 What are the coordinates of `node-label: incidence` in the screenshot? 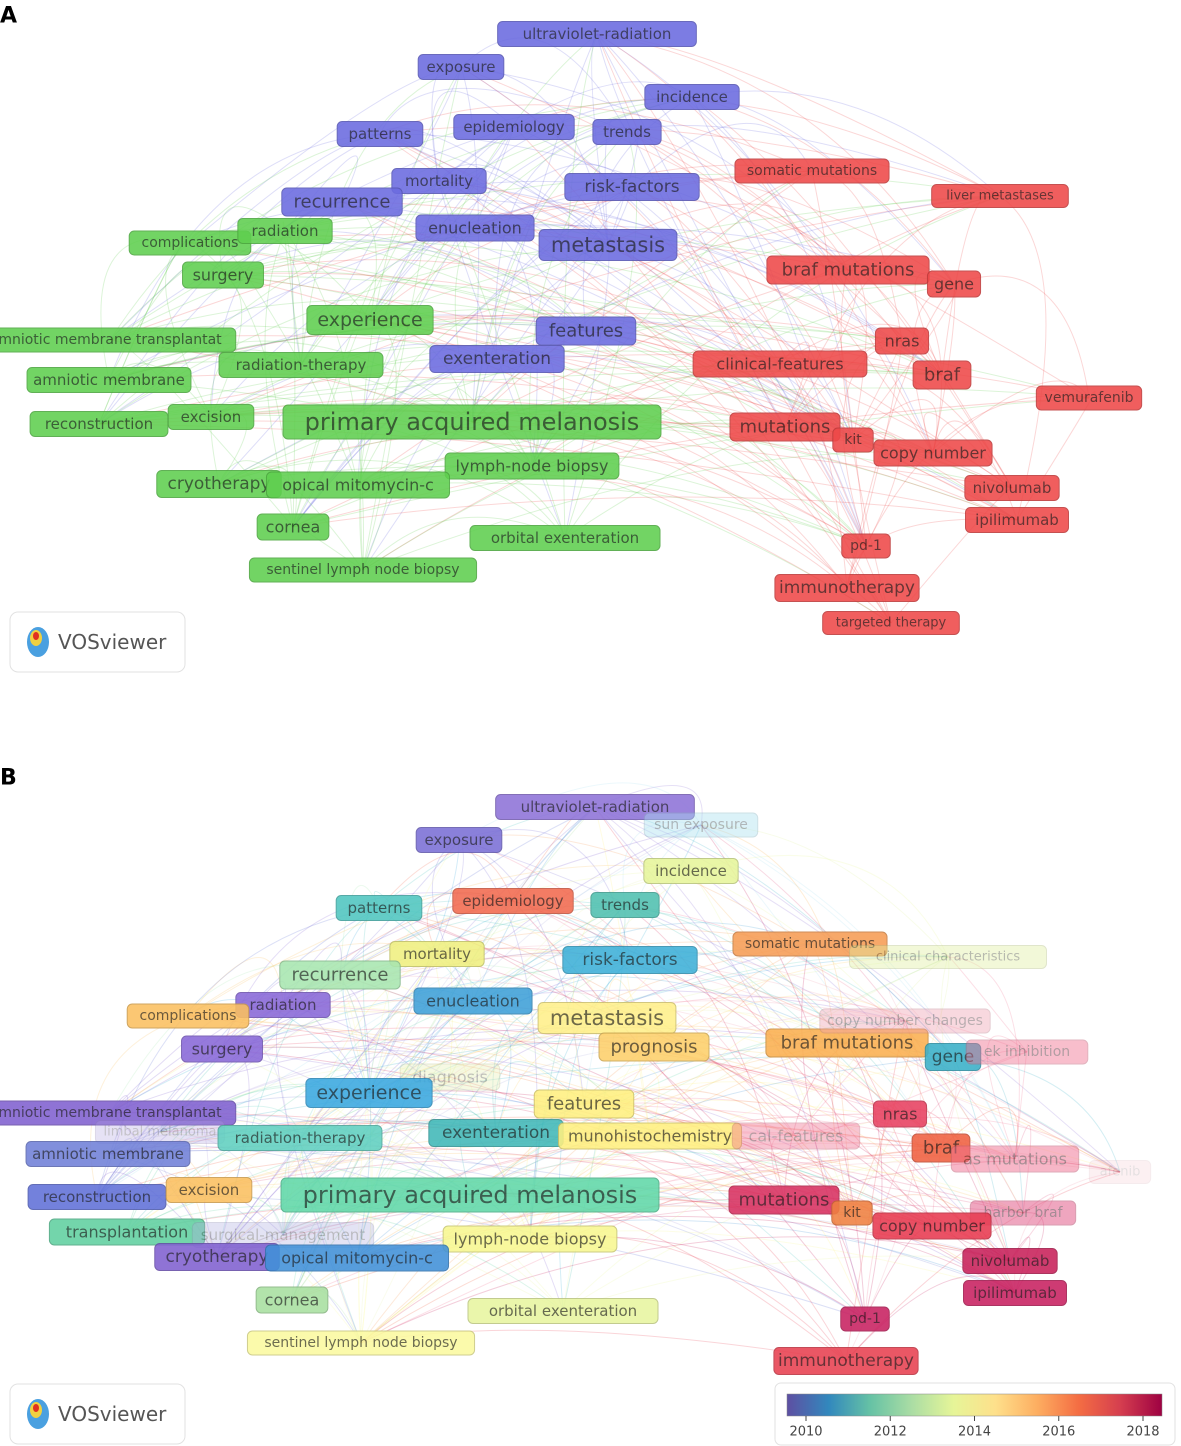 It's located at (691, 871).